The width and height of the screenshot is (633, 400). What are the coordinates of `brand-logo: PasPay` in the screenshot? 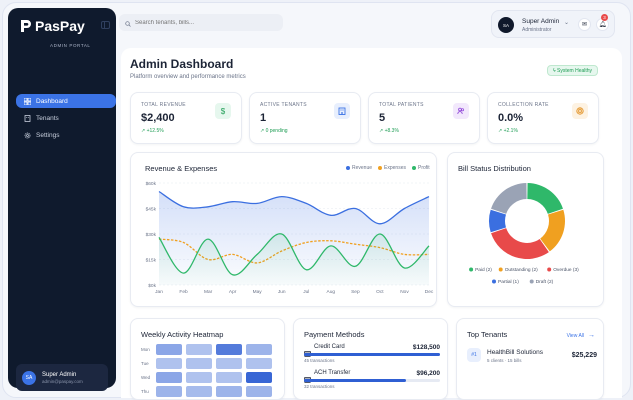 It's located at (52, 26).